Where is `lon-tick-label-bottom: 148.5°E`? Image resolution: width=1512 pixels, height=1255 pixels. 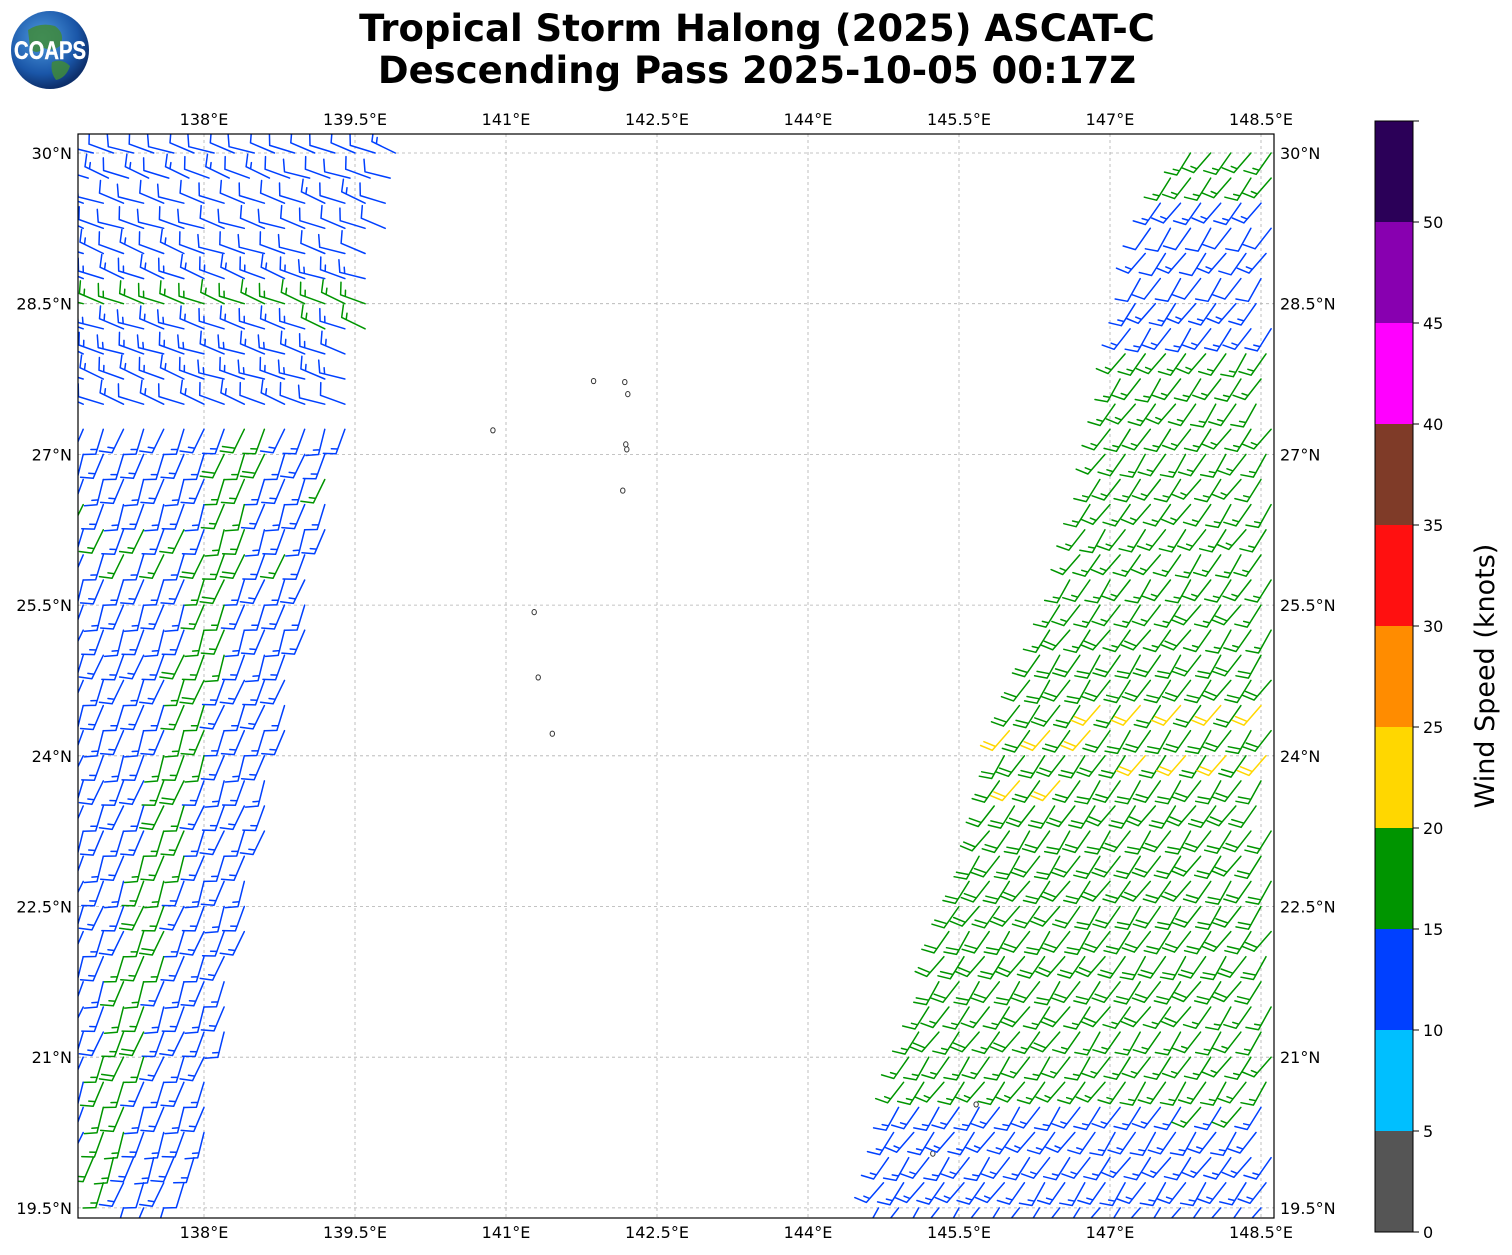
lon-tick-label-bottom: 148.5°E is located at coordinates (1261, 1232).